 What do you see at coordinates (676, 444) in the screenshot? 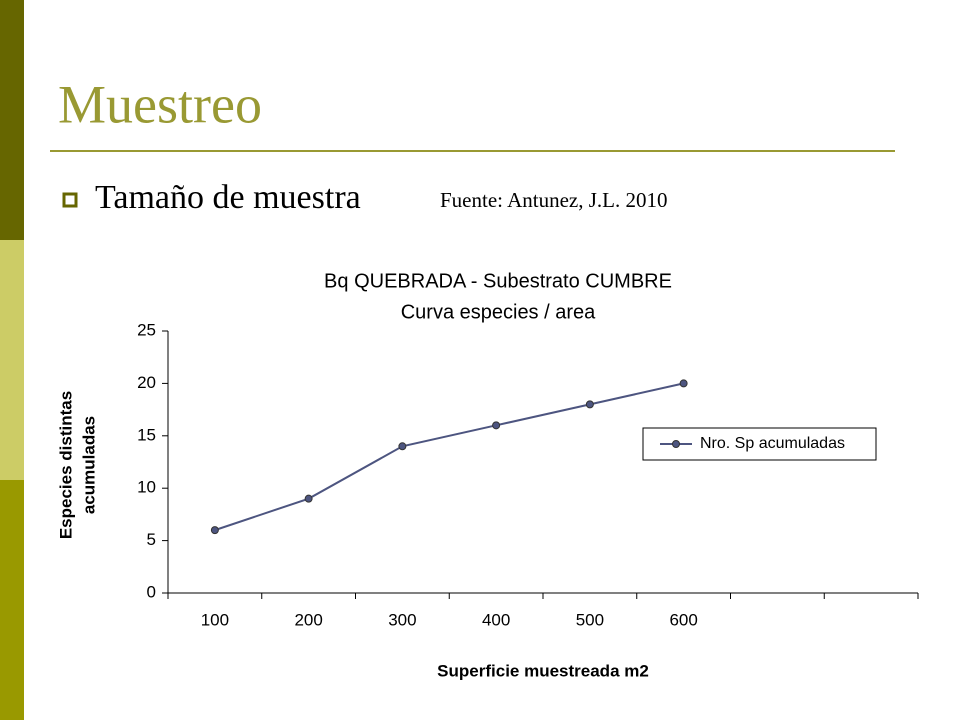
I see `legend-marker` at bounding box center [676, 444].